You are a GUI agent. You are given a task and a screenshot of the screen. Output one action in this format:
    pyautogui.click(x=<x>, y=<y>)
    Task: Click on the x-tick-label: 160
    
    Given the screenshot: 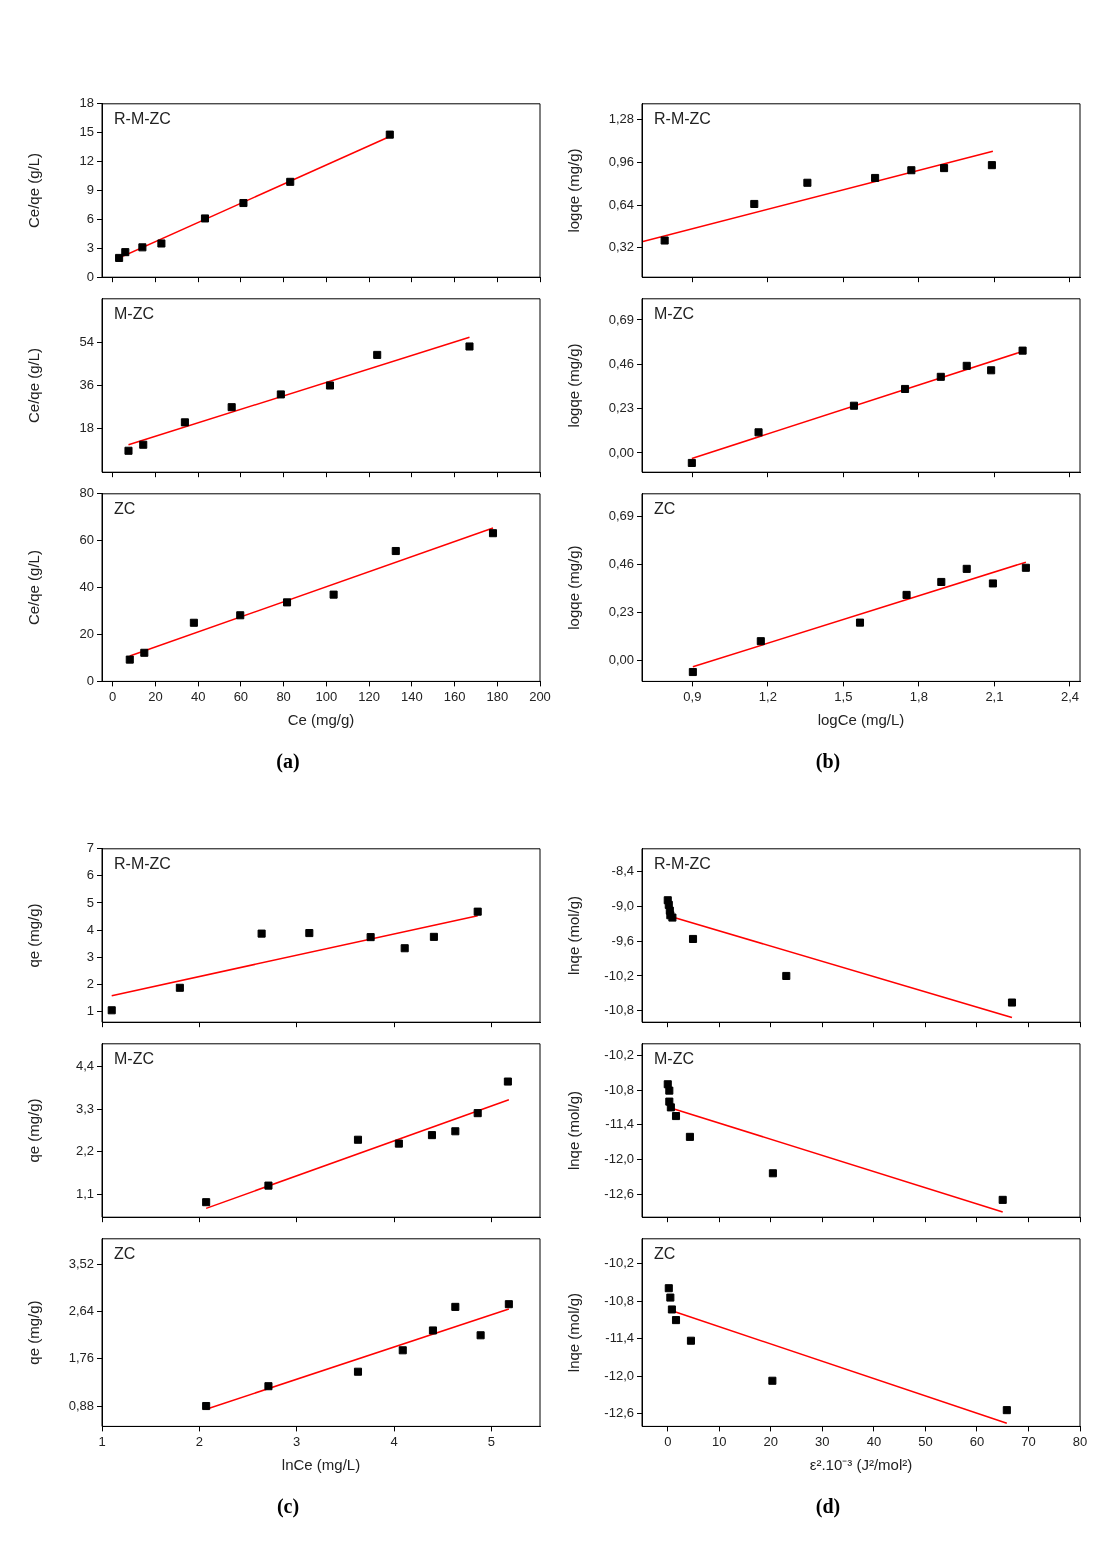 What is the action you would take?
    pyautogui.click(x=454, y=696)
    